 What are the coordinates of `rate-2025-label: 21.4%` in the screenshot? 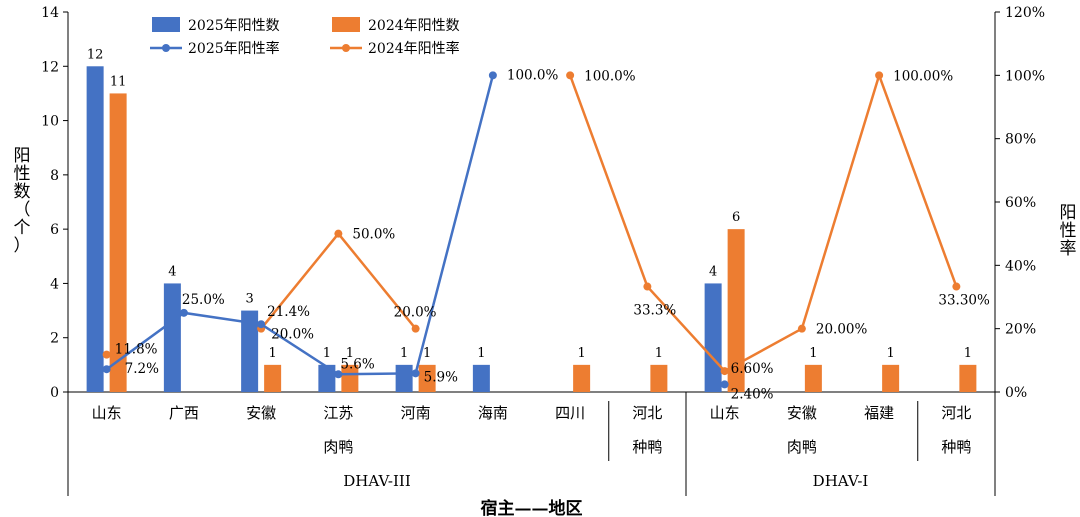 It's located at (288, 312).